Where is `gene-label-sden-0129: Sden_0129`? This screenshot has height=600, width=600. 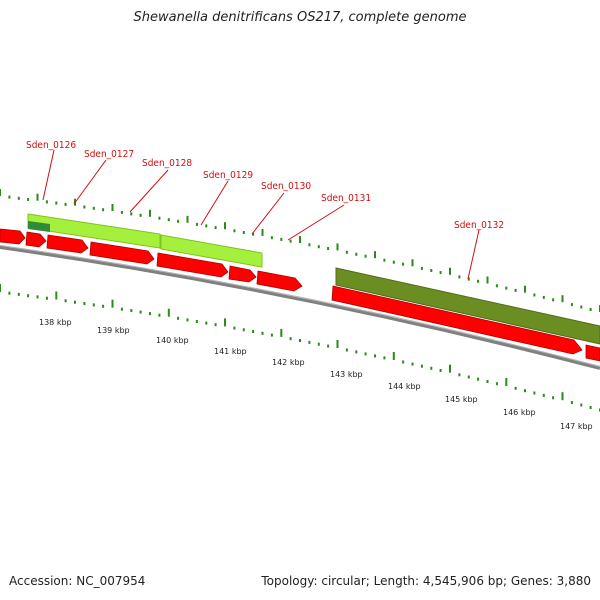 gene-label-sden-0129: Sden_0129 is located at coordinates (228, 175).